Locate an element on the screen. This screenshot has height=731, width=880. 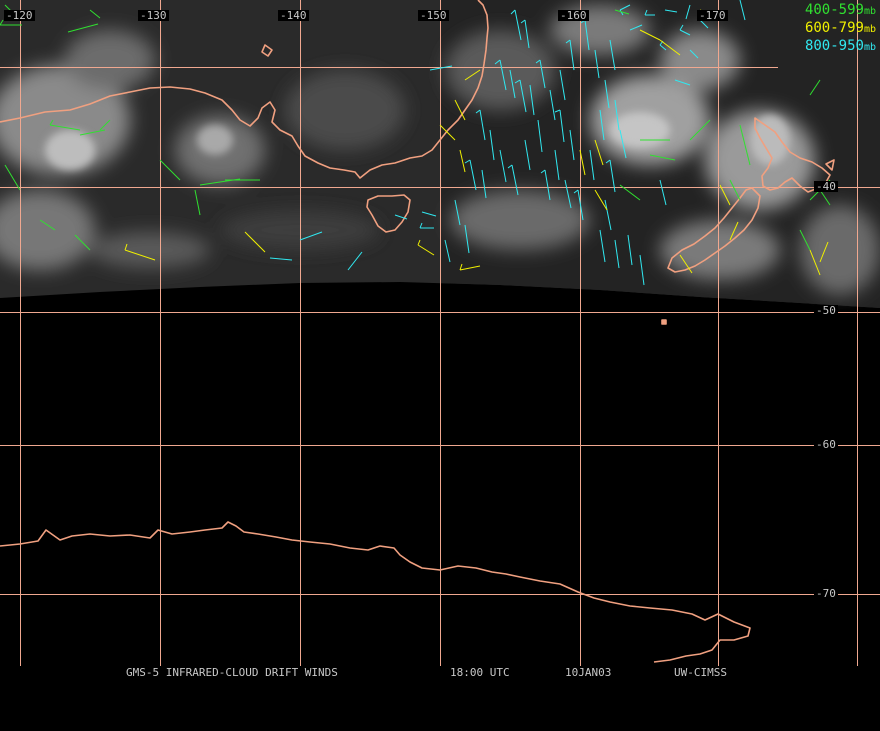
longitude-label: -160 is located at coordinates (573, 15).